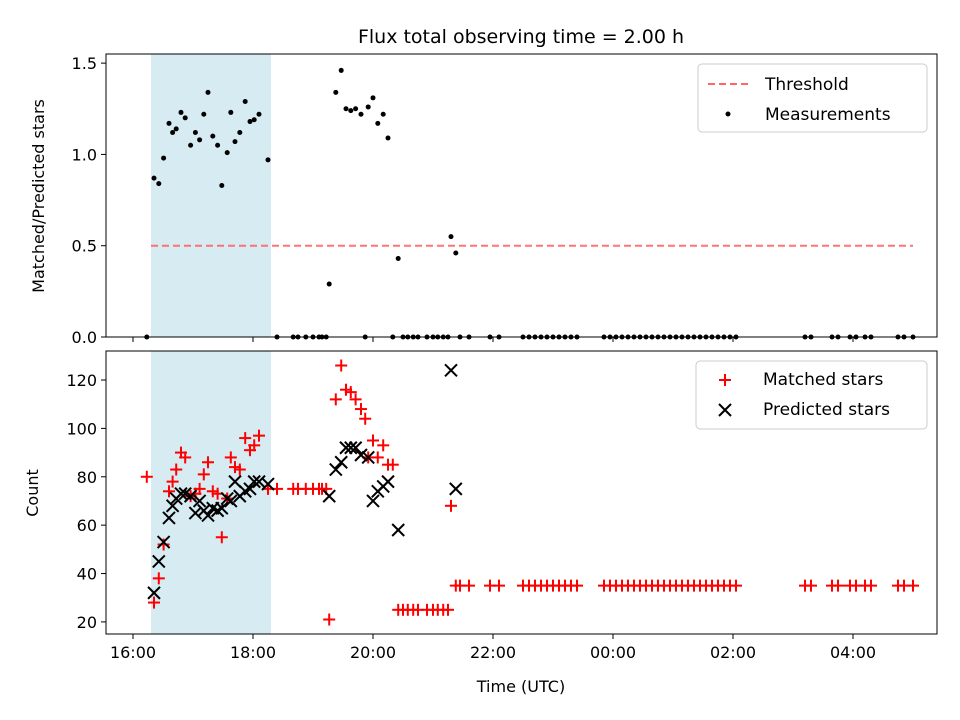 Image resolution: width=960 pixels, height=720 pixels. I want to click on y-tick-label: 120, so click(81, 380).